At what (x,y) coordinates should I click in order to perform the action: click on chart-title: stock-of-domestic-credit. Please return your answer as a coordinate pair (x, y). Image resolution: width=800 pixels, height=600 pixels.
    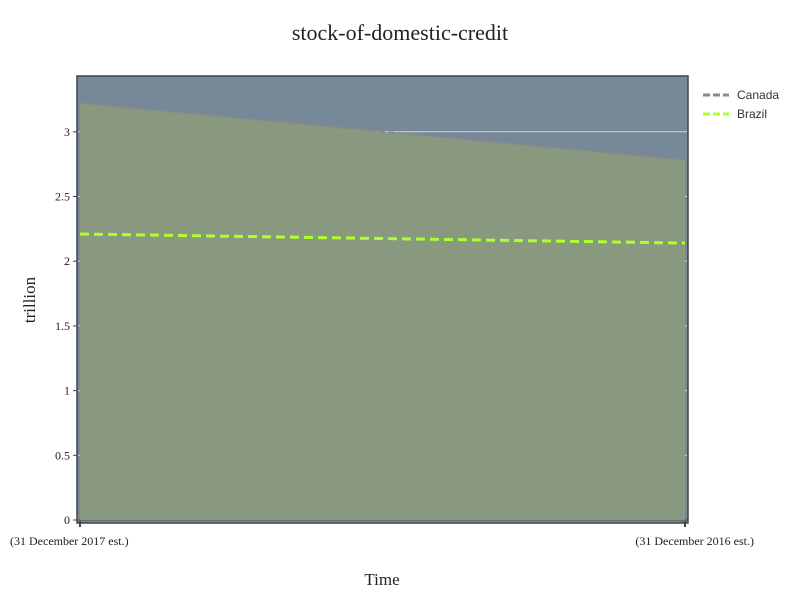
    Looking at the image, I should click on (400, 32).